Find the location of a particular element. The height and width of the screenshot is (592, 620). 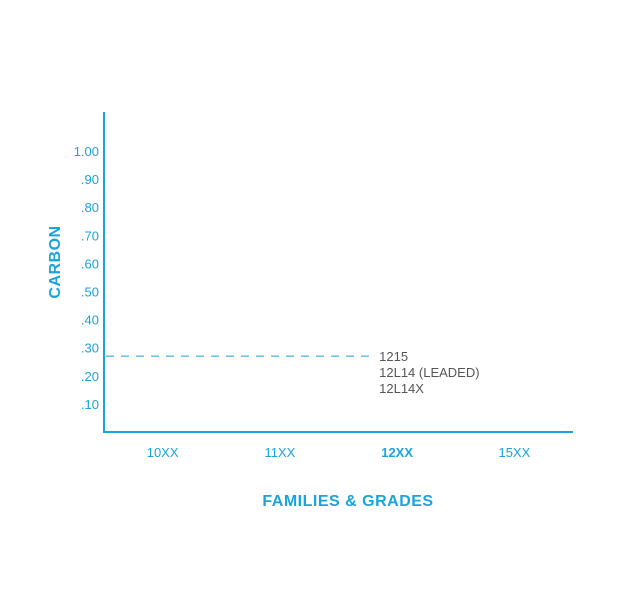

x-axis-title: FAMILIES & GRADES is located at coordinates (347, 501).